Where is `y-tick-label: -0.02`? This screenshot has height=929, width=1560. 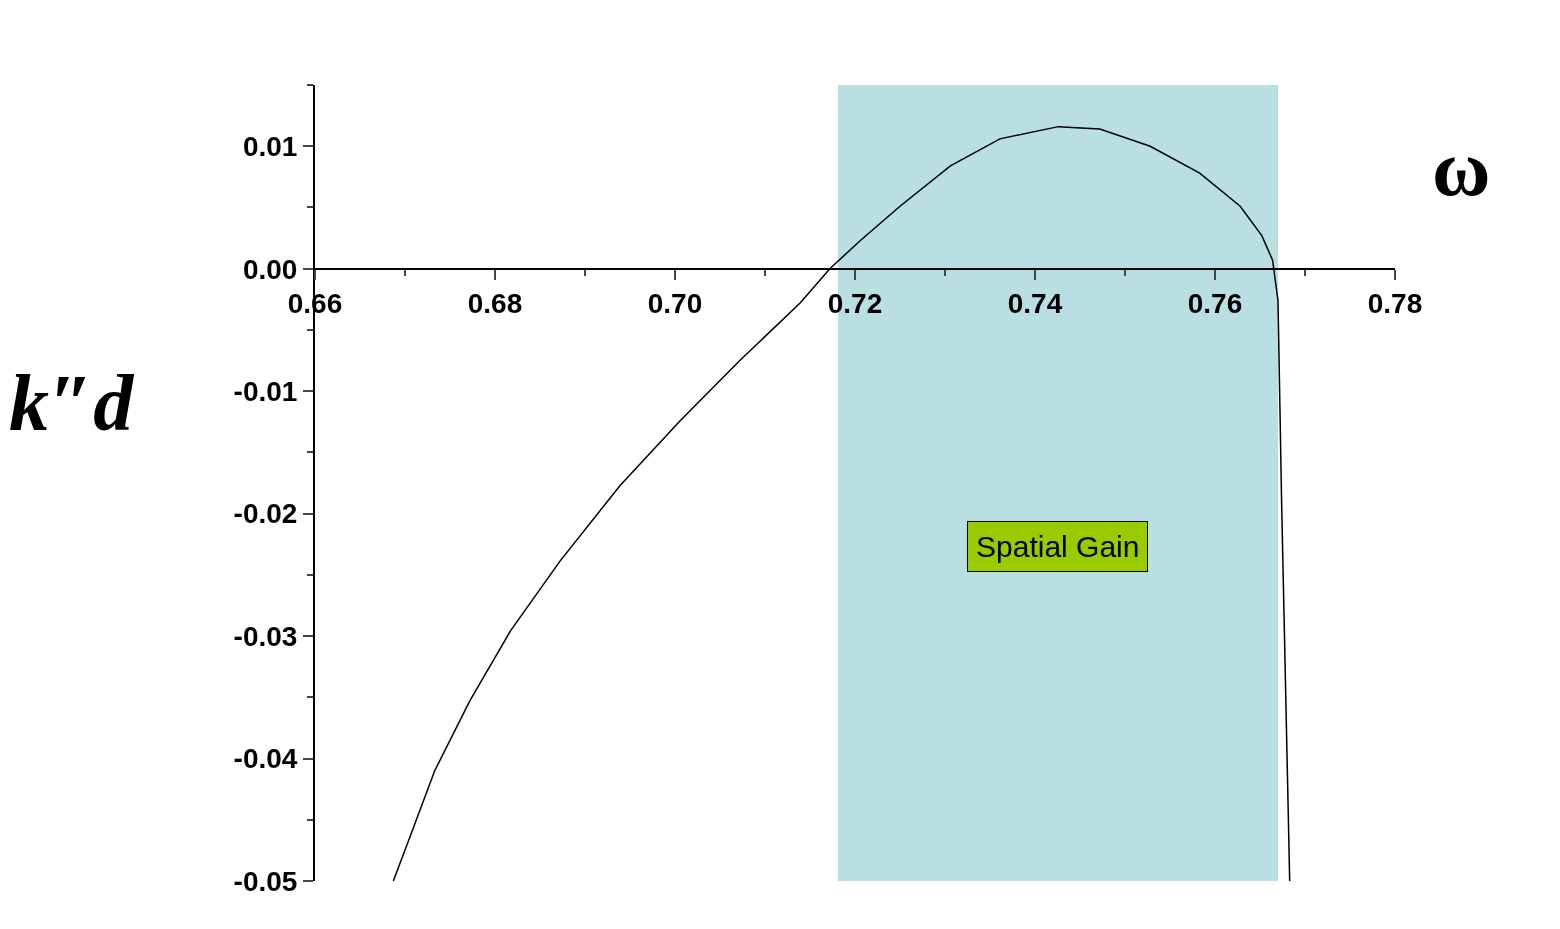
y-tick-label: -0.02 is located at coordinates (265, 514).